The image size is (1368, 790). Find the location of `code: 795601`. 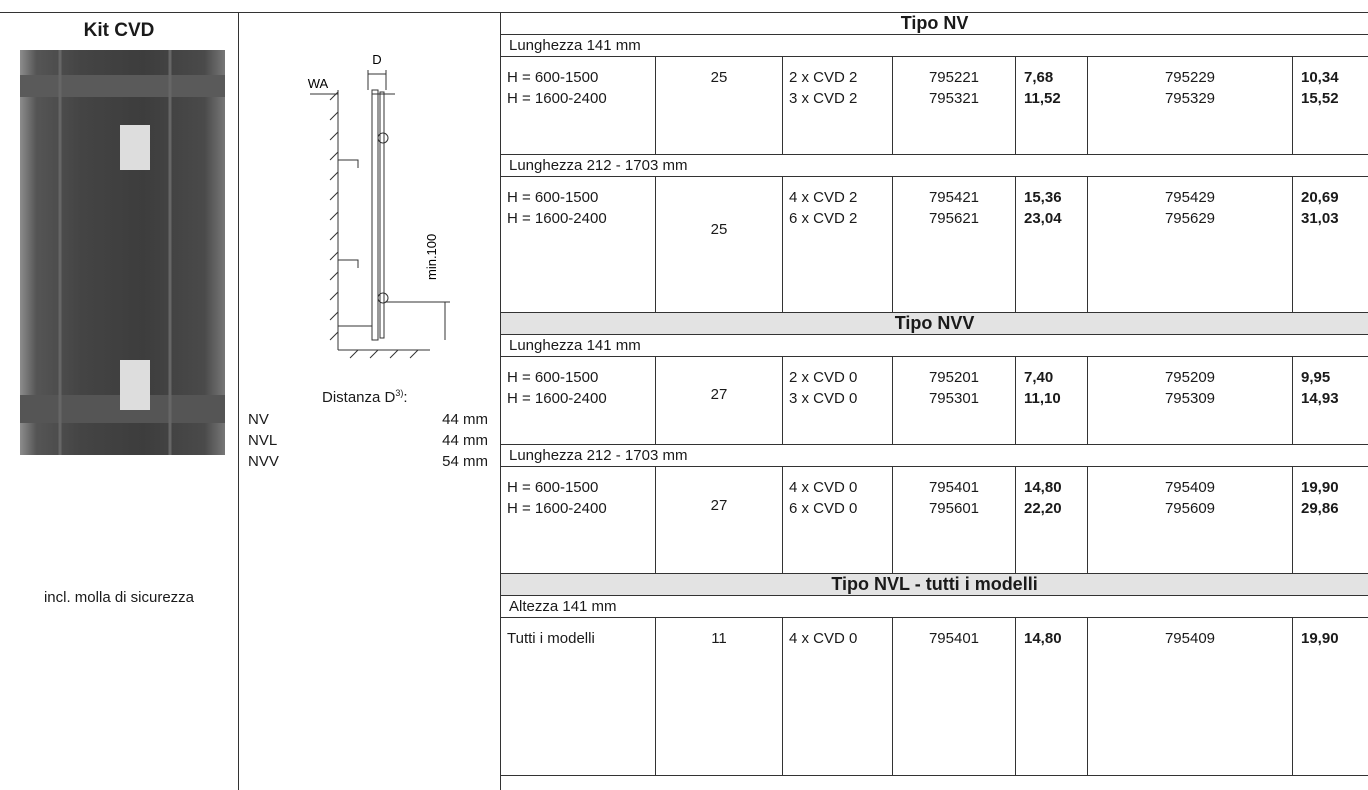

code: 795601 is located at coordinates (954, 508).